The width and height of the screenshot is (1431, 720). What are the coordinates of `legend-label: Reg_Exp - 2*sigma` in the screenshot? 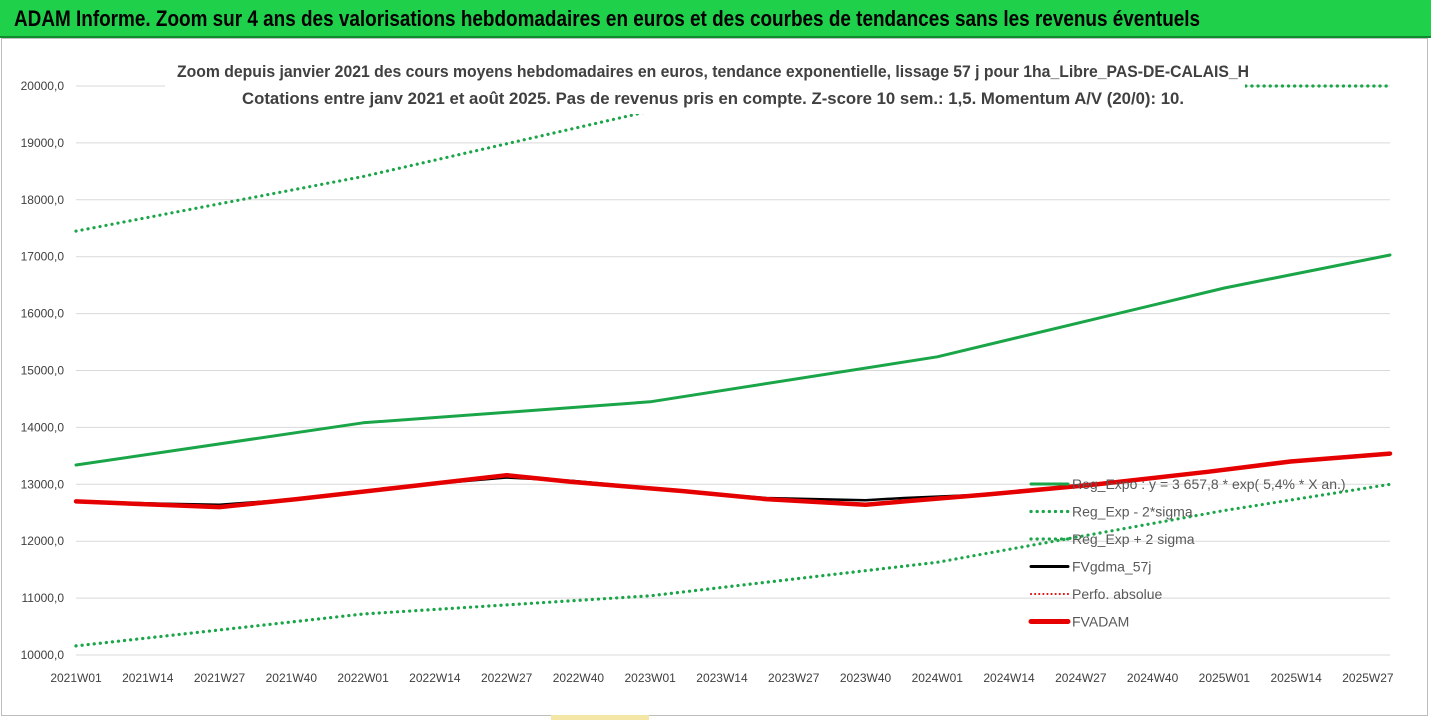 It's located at (1132, 512).